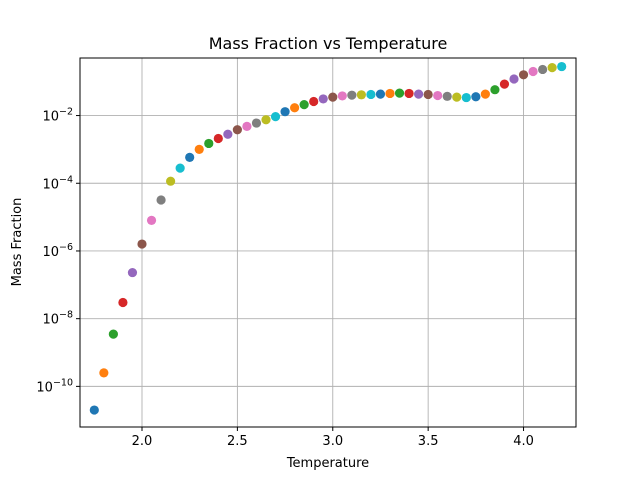 Image resolution: width=640 pixels, height=480 pixels. I want to click on x-axis-label: Temperature, so click(327, 463).